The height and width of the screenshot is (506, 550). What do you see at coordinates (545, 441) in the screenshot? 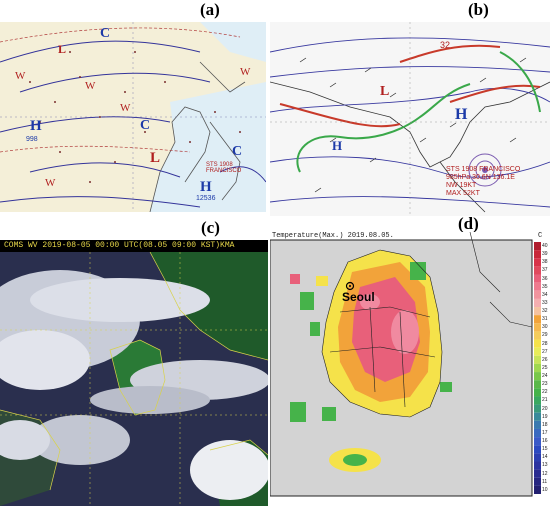
I see `scale-tick-label: 16` at bounding box center [545, 441].